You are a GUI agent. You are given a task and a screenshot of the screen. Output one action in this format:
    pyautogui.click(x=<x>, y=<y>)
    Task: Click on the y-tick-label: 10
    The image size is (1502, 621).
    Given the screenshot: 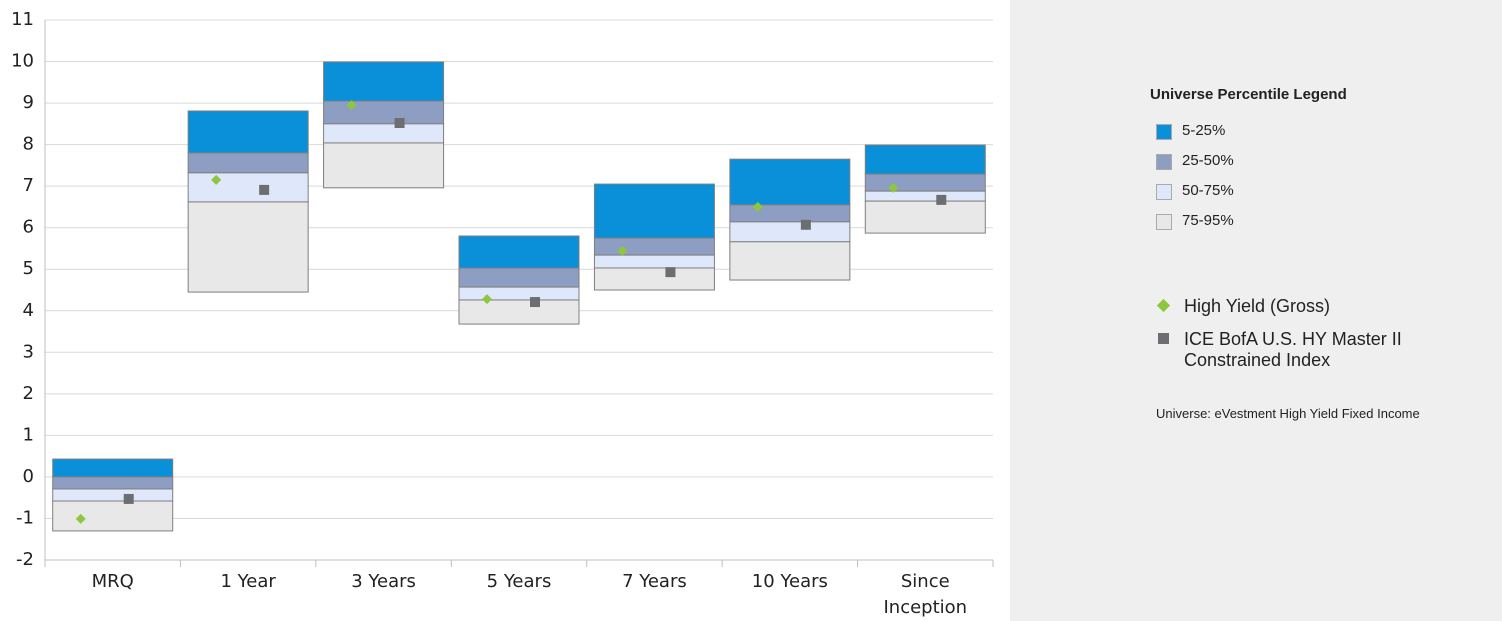 What is the action you would take?
    pyautogui.click(x=22, y=61)
    